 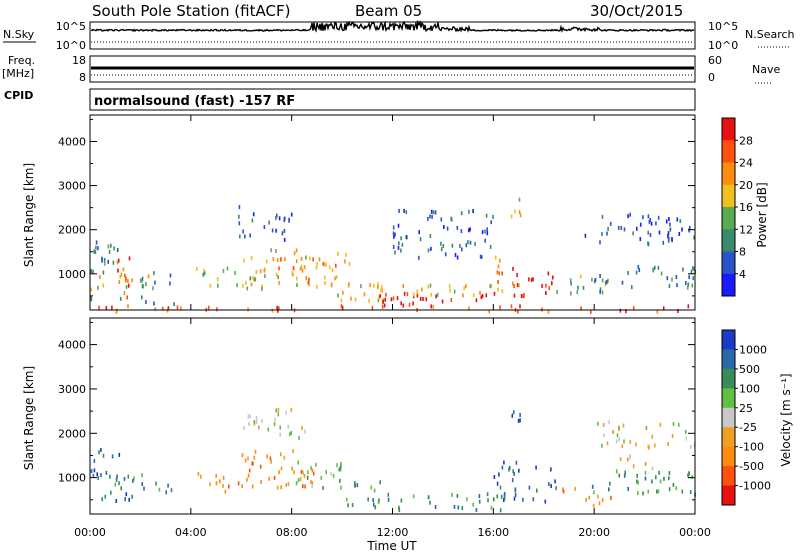 I want to click on nsearch-label: N.Search, so click(x=770, y=34).